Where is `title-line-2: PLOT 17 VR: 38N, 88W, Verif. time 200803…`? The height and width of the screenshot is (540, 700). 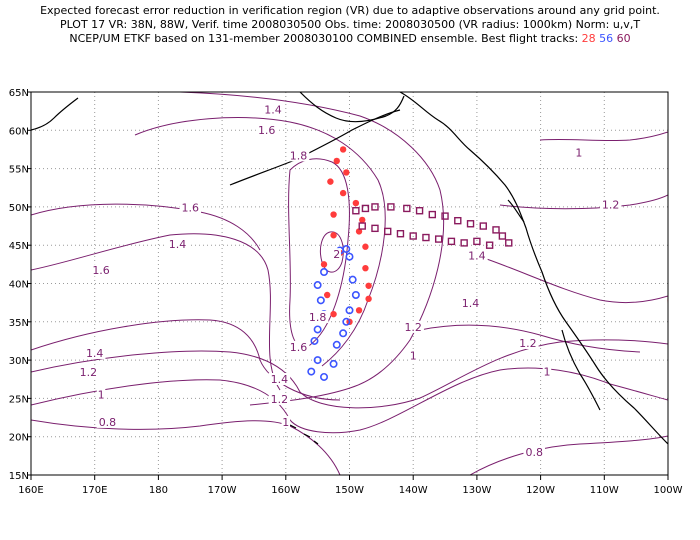 title-line-2: PLOT 17 VR: 38N, 88W, Verif. time 200803… is located at coordinates (350, 24).